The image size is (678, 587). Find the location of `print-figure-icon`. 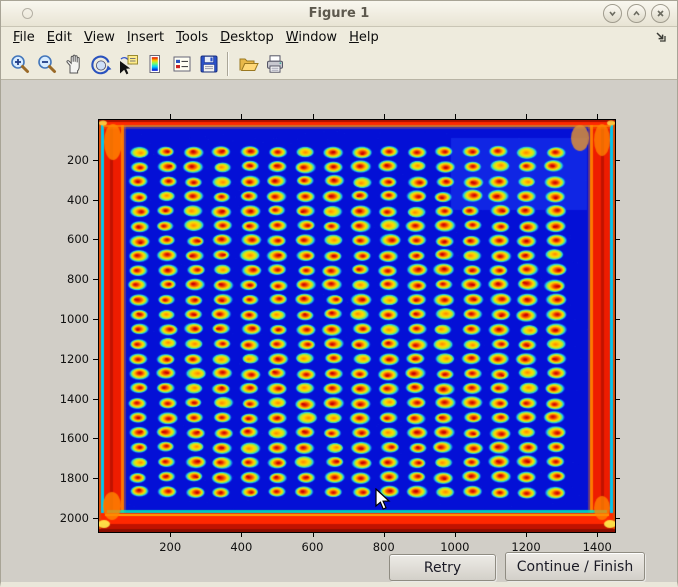

print-figure-icon is located at coordinates (274, 63).